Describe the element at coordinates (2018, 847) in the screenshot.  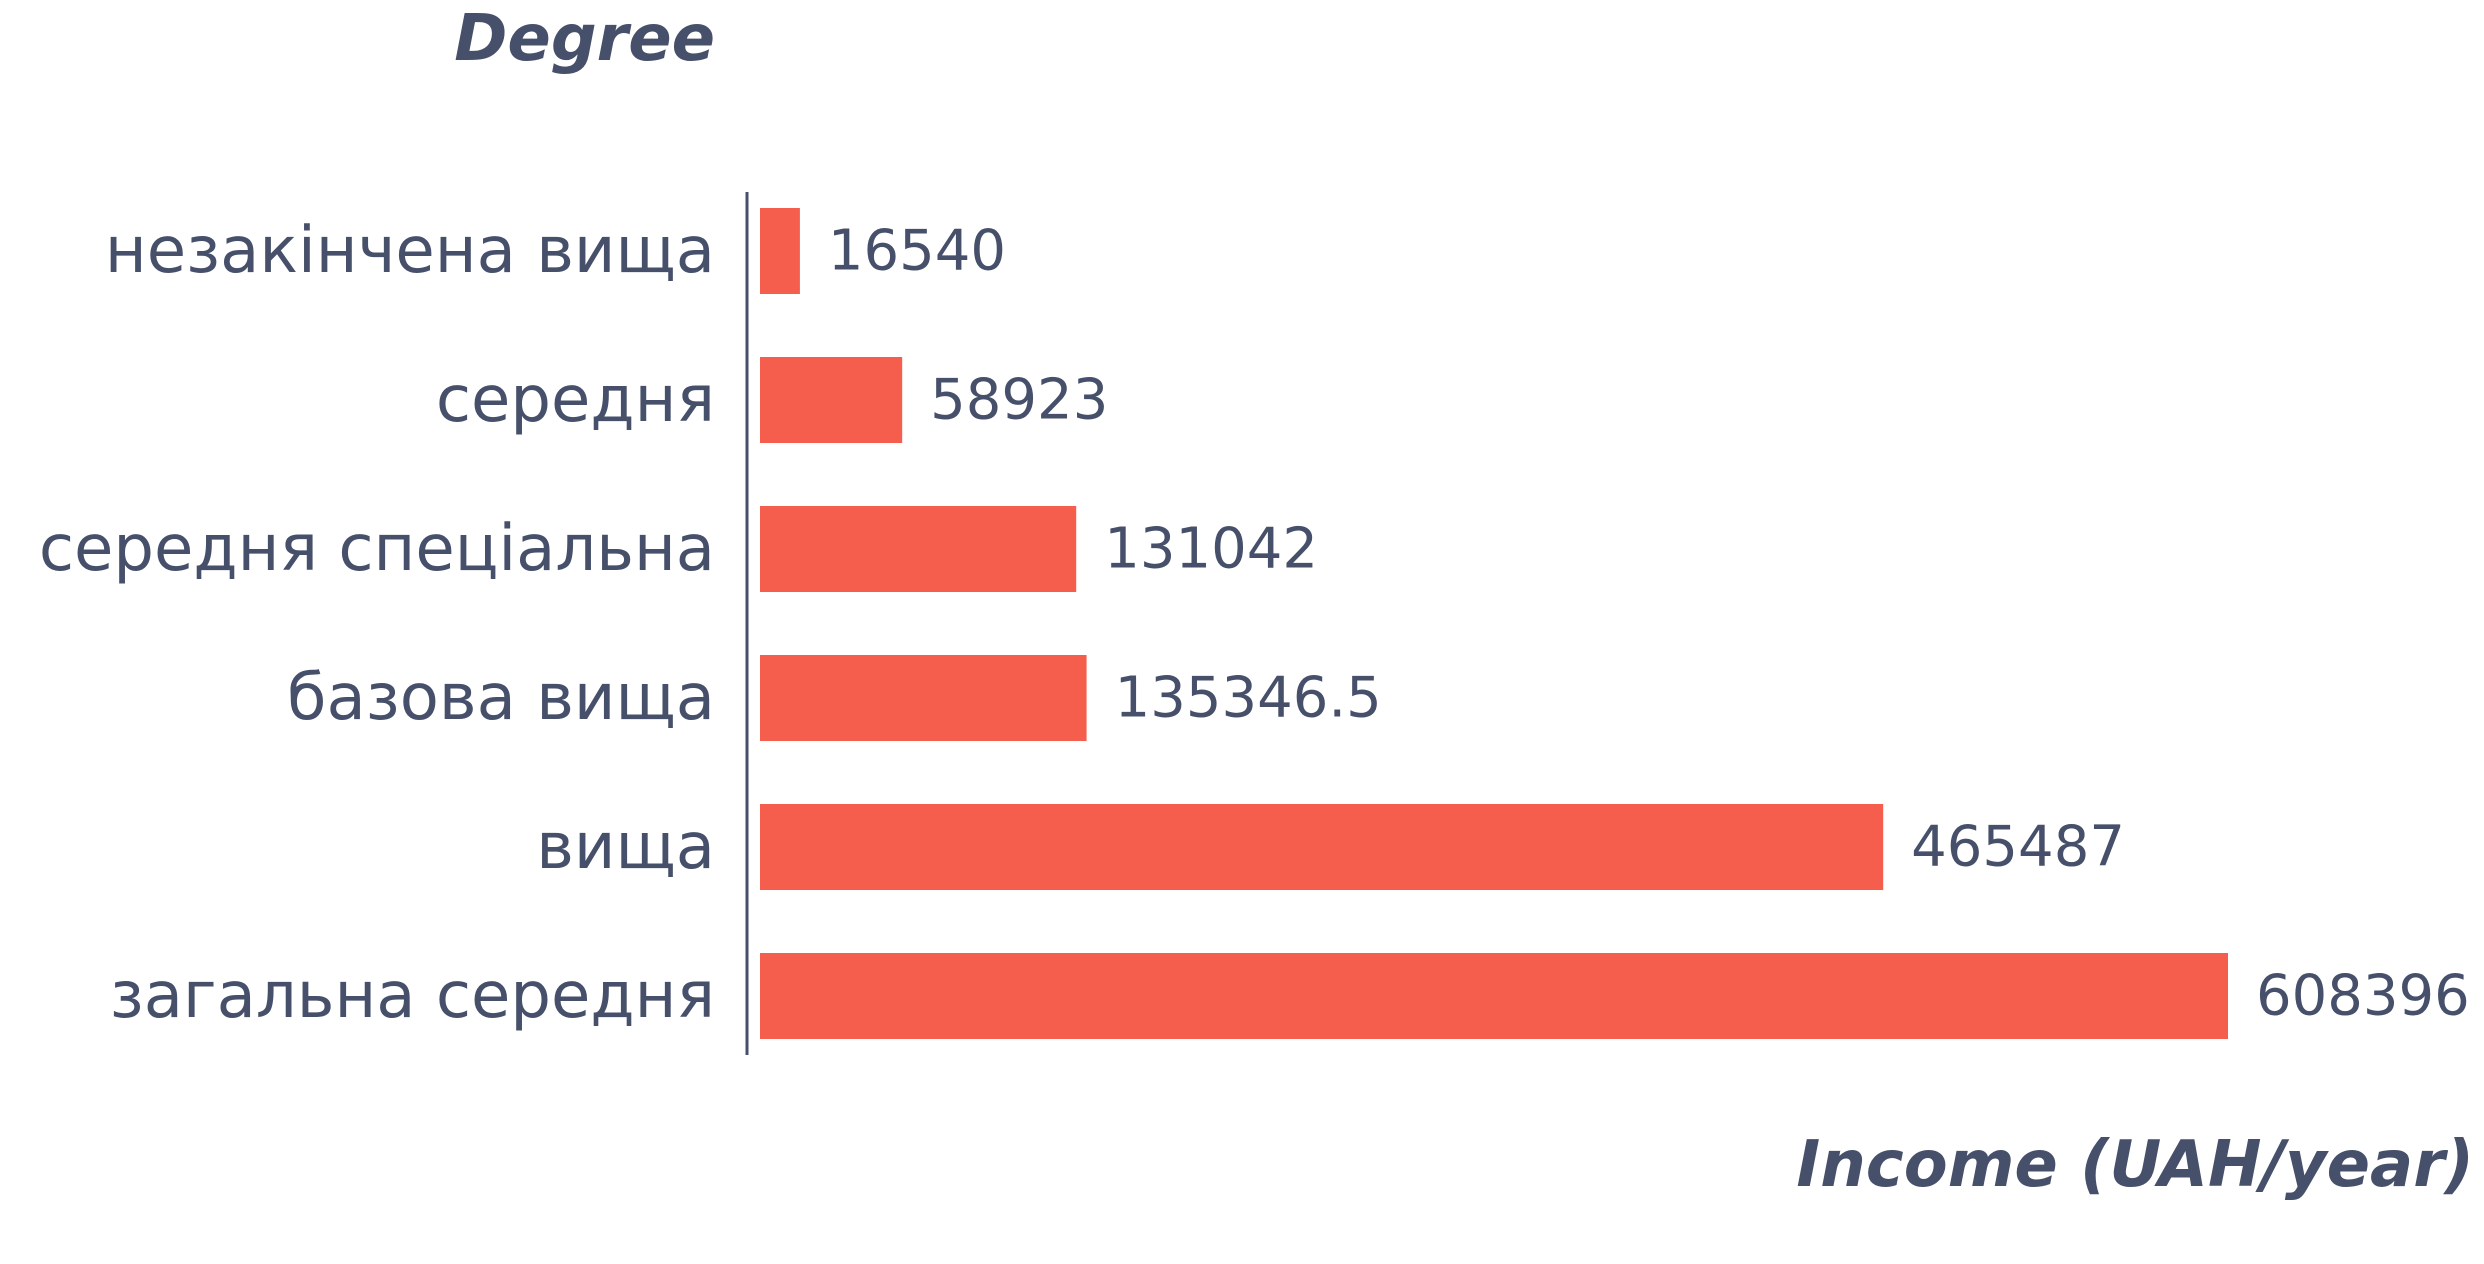
I see `value-label: 465487` at that location.